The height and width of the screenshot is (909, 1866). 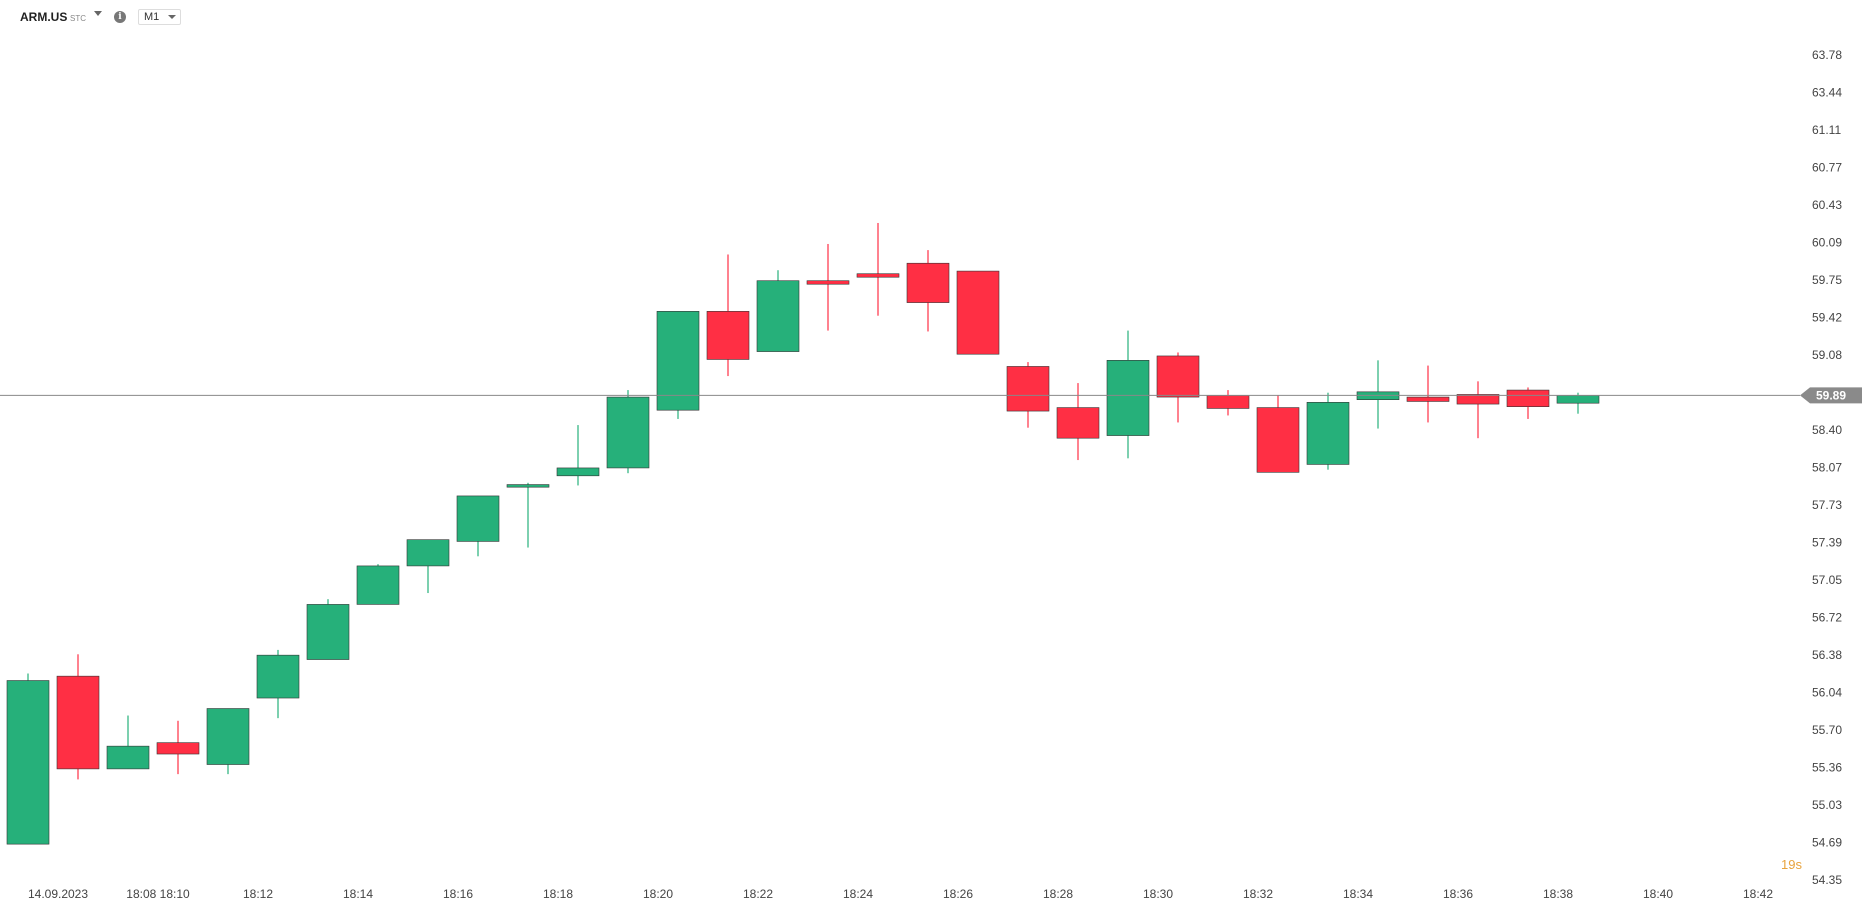 I want to click on chevron-down-icon, so click(x=172, y=17).